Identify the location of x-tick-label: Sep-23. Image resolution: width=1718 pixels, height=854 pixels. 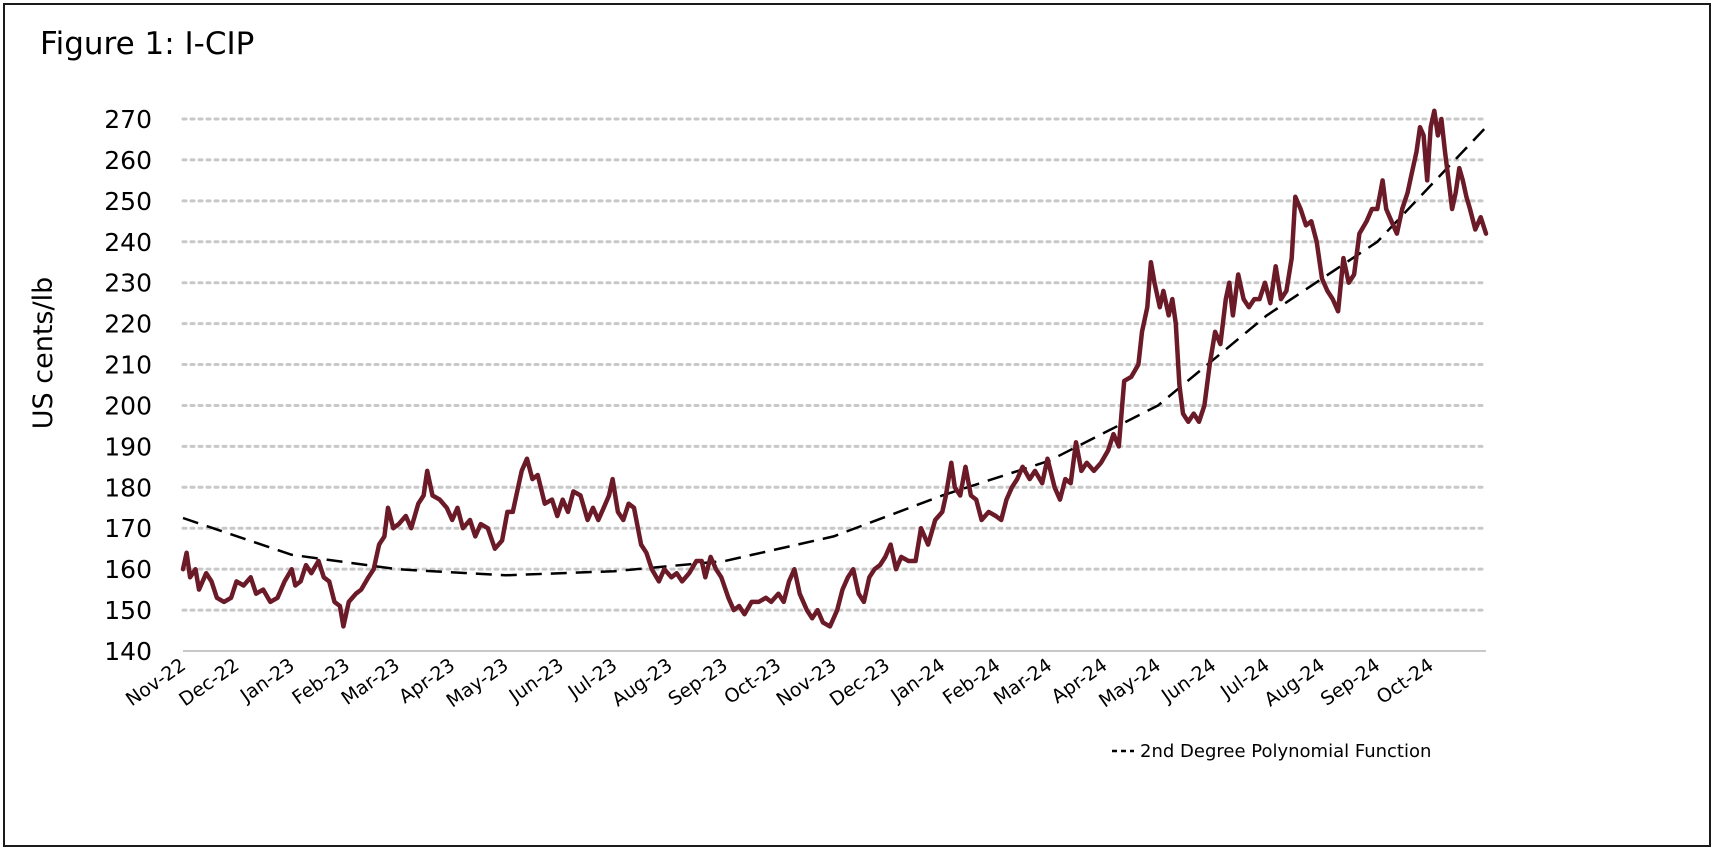
(697, 682).